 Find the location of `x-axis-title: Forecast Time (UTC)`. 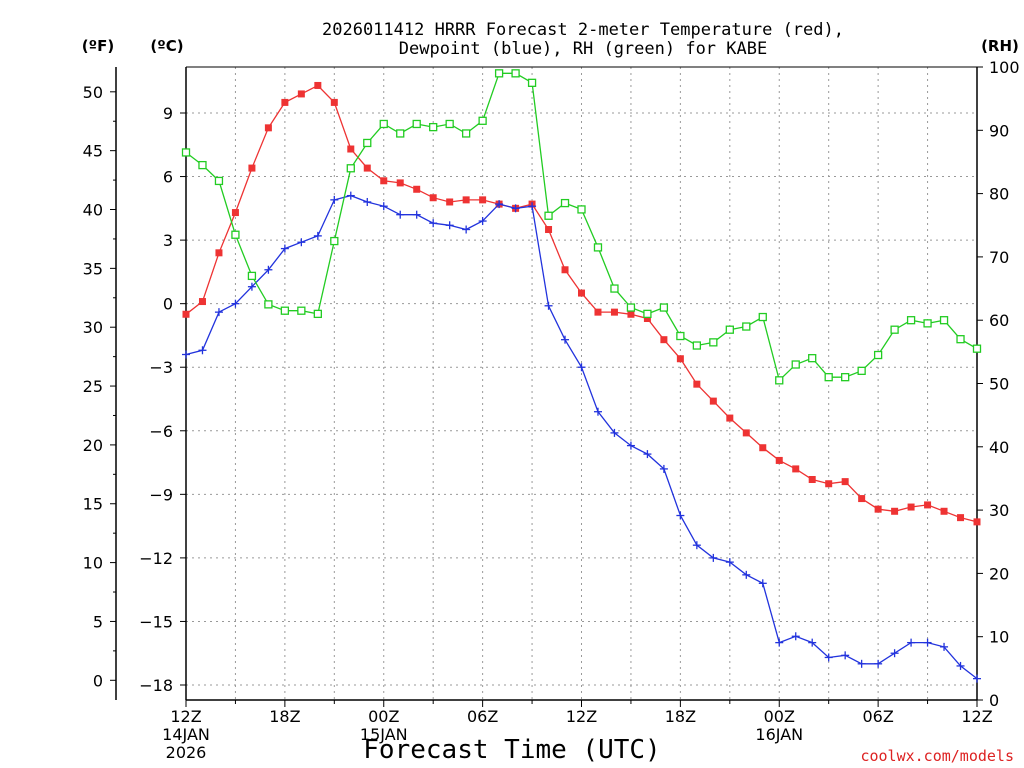

x-axis-title: Forecast Time (UTC) is located at coordinates (511, 750).